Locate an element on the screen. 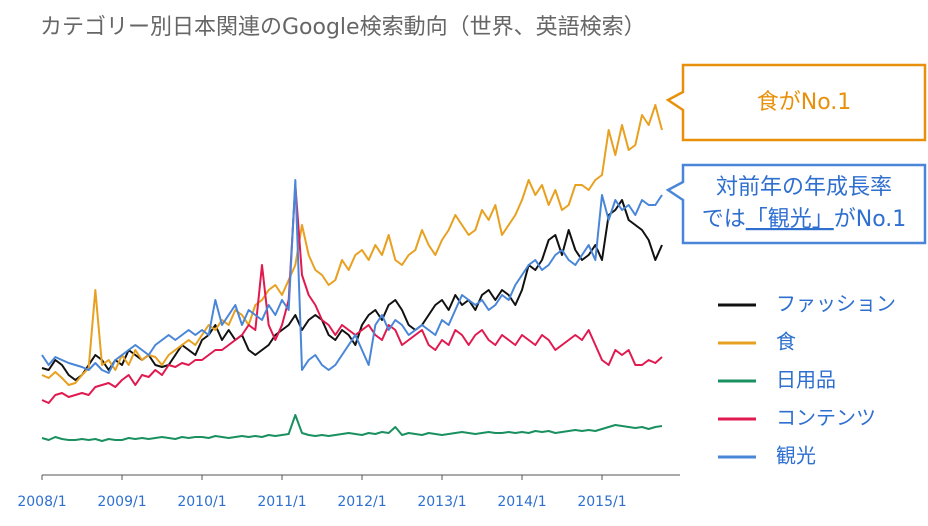 Image resolution: width=928 pixels, height=526 pixels. x-tick-label: 2012/1 is located at coordinates (361, 502).